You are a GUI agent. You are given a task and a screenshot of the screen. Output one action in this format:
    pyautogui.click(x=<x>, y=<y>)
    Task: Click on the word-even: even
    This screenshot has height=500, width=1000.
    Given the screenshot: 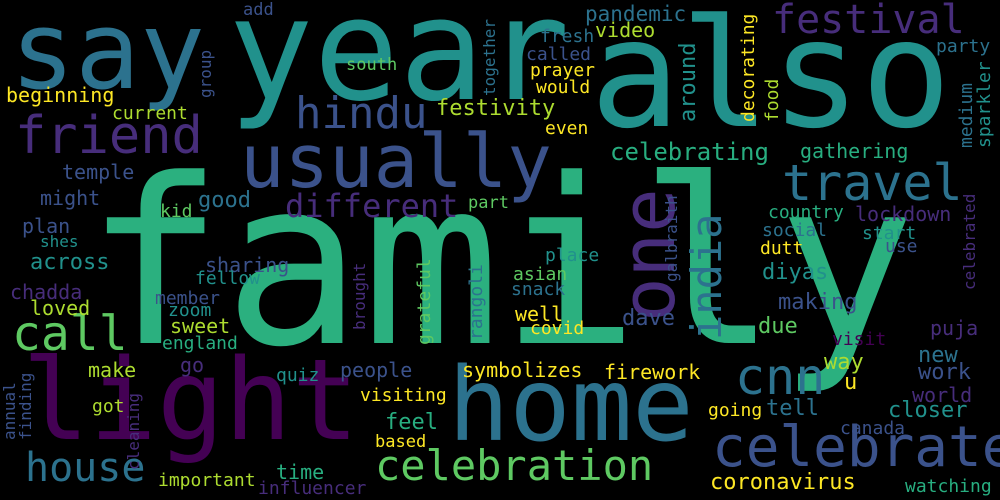 What is the action you would take?
    pyautogui.click(x=567, y=128)
    